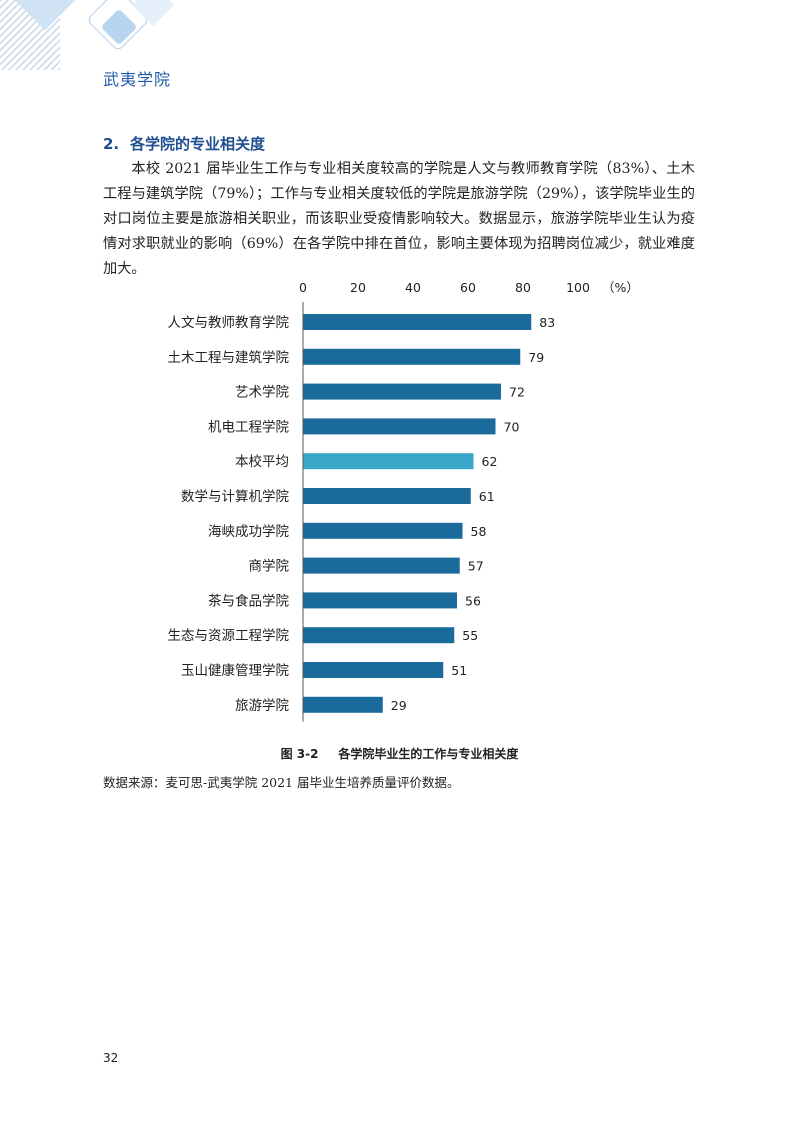 This screenshot has height=1131, width=799. I want to click on data-source-note: 数据来源：麦可思-武夷学院 2021 届毕业生培养质量评价数据。, so click(281, 782).